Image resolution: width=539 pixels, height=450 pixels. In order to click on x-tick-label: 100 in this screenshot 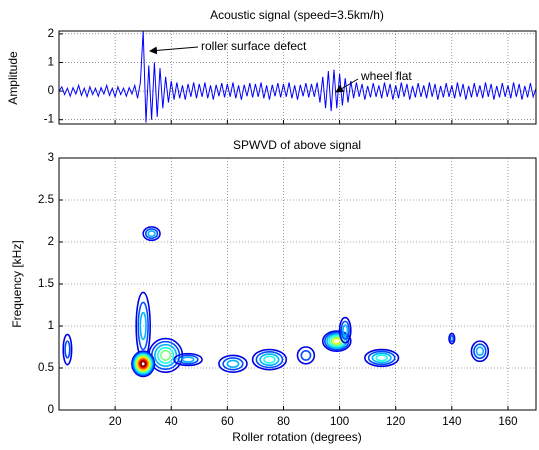, I will do `click(339, 422)`.